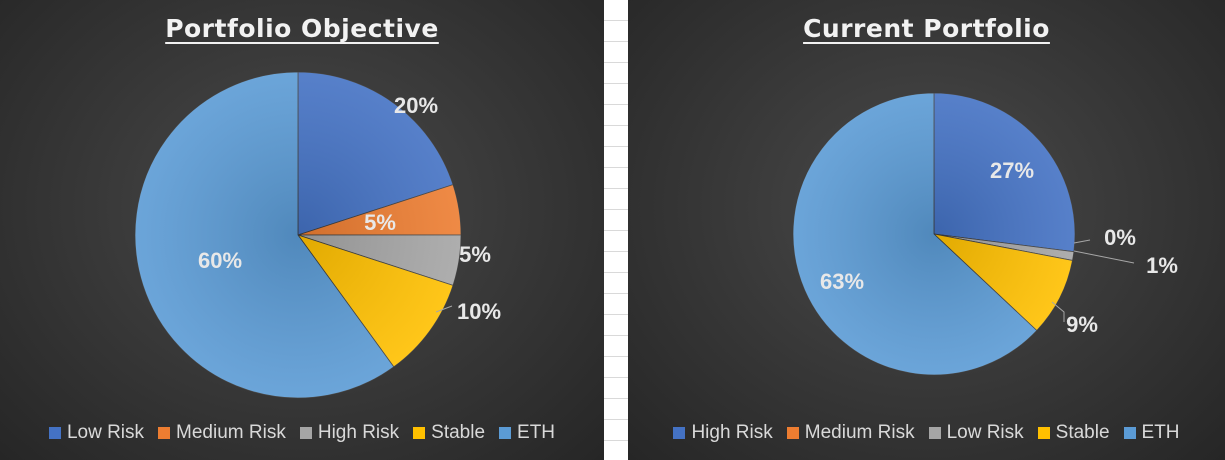 The image size is (1225, 460). I want to click on data-label-high-risk: 27%, so click(1012, 170).